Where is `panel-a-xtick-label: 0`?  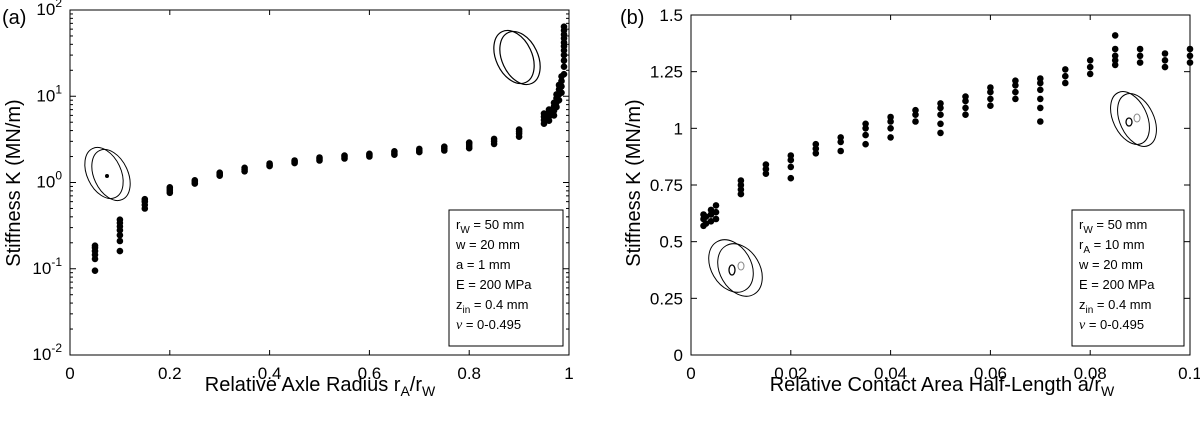 panel-a-xtick-label: 0 is located at coordinates (69, 373).